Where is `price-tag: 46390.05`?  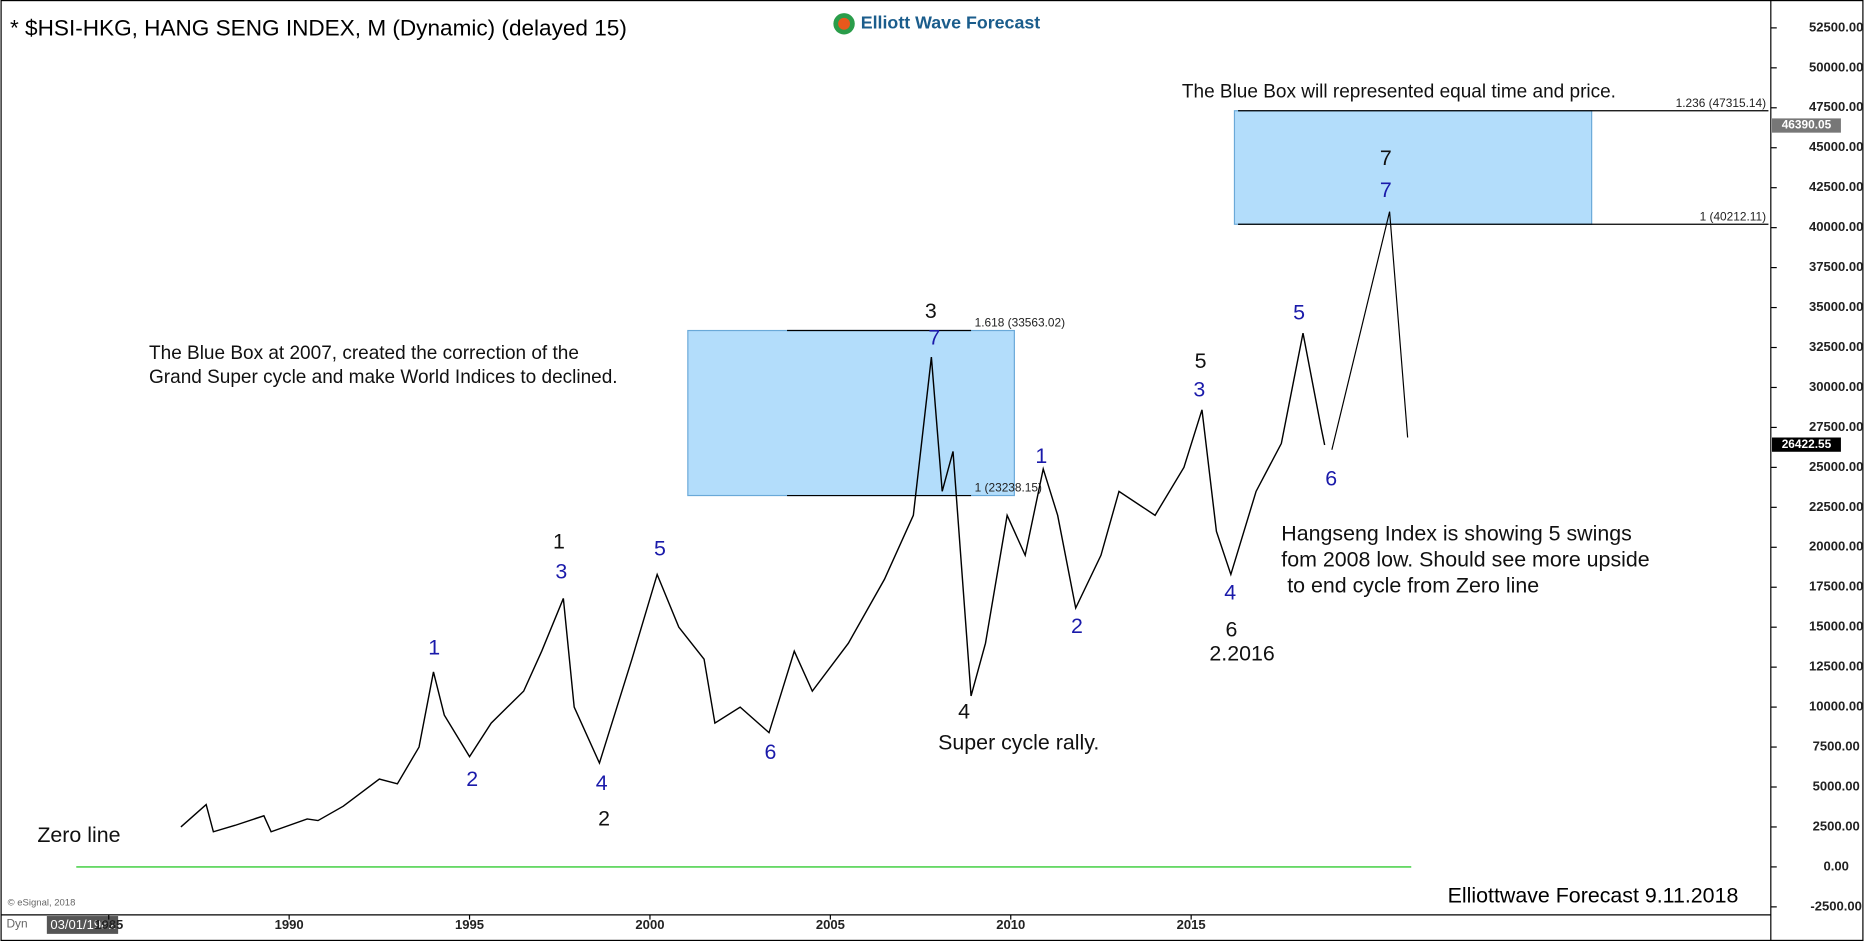 price-tag: 46390.05 is located at coordinates (1807, 125).